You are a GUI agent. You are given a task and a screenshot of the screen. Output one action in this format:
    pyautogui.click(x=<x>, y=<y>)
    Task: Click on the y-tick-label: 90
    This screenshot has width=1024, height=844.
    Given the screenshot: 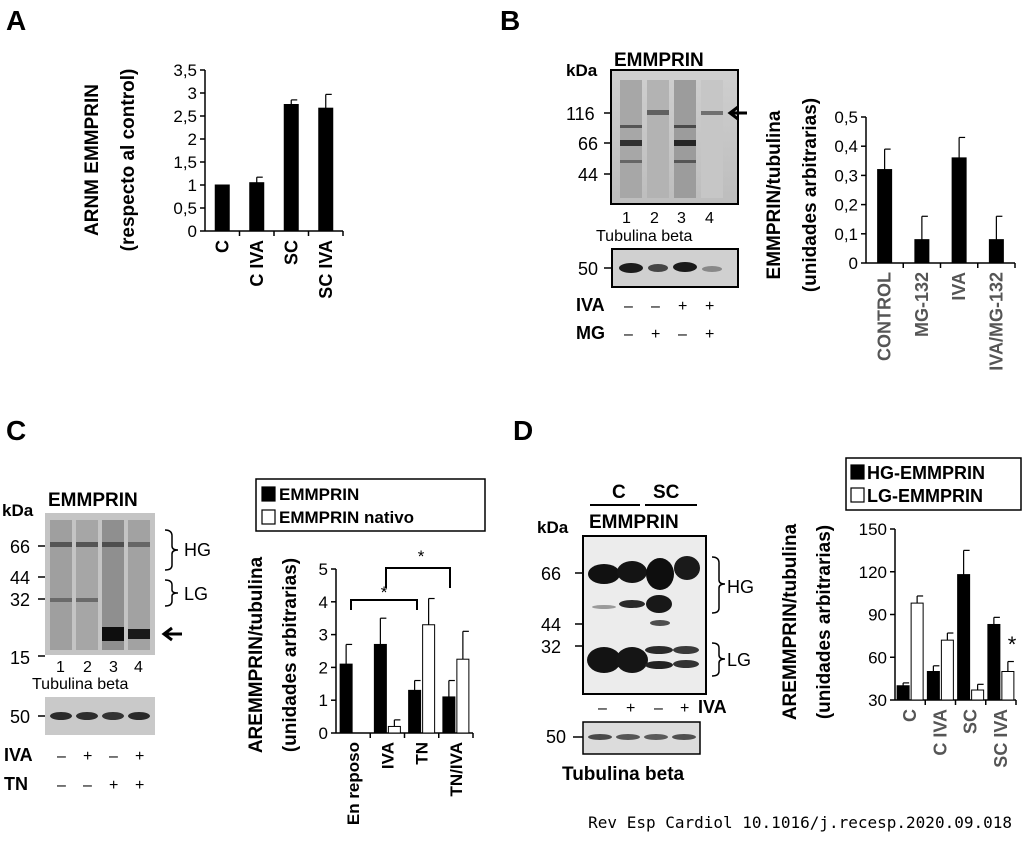 What is the action you would take?
    pyautogui.click(x=877, y=615)
    